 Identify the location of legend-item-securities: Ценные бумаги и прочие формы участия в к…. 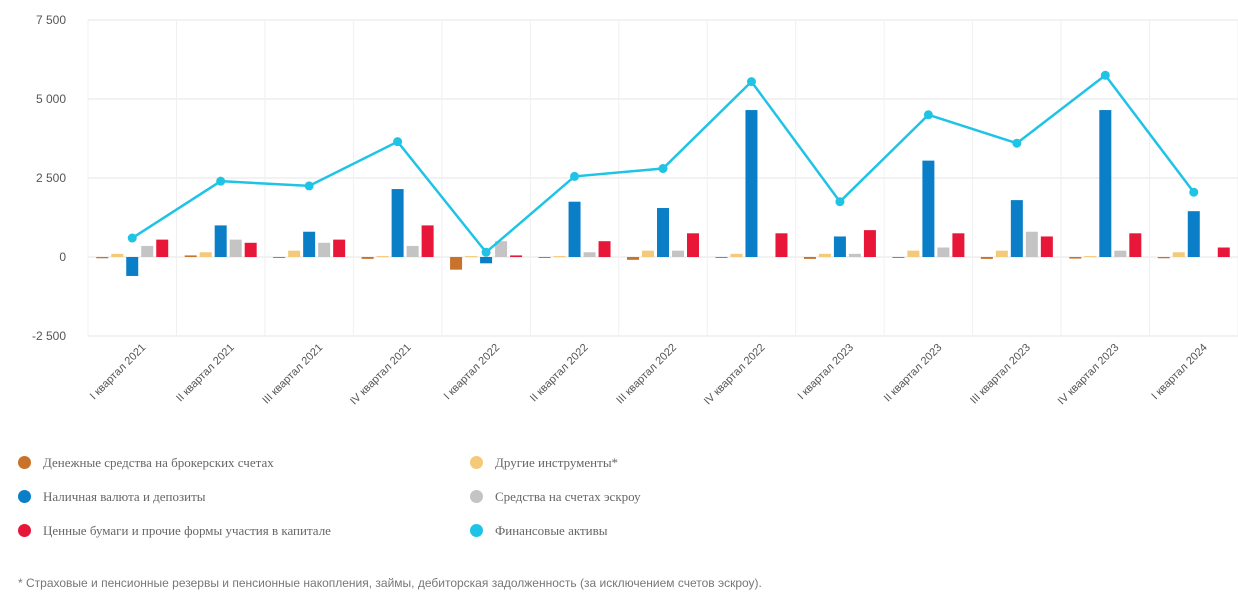
(174, 531).